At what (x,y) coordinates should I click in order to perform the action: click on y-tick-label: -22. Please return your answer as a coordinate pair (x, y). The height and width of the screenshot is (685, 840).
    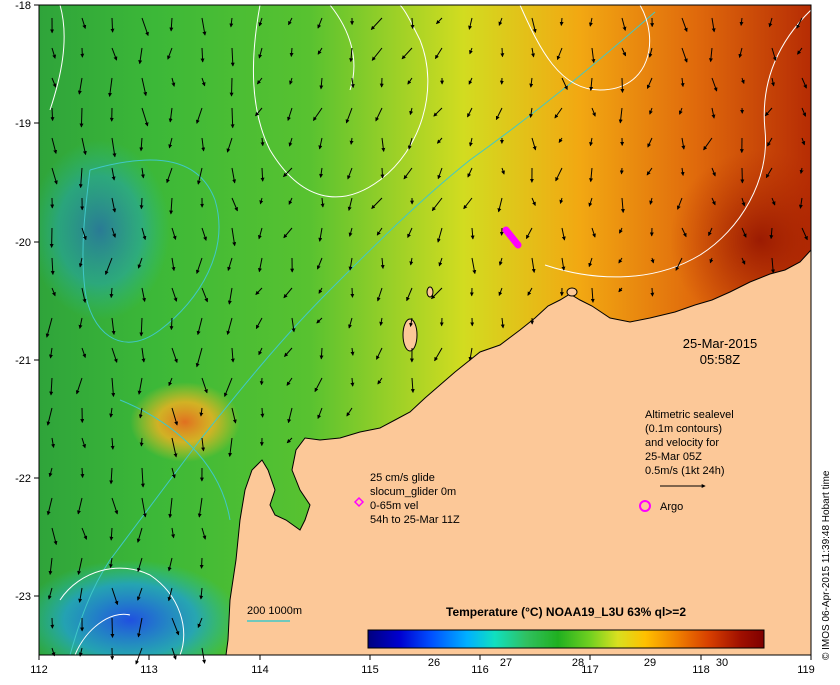
    Looking at the image, I should click on (23, 479).